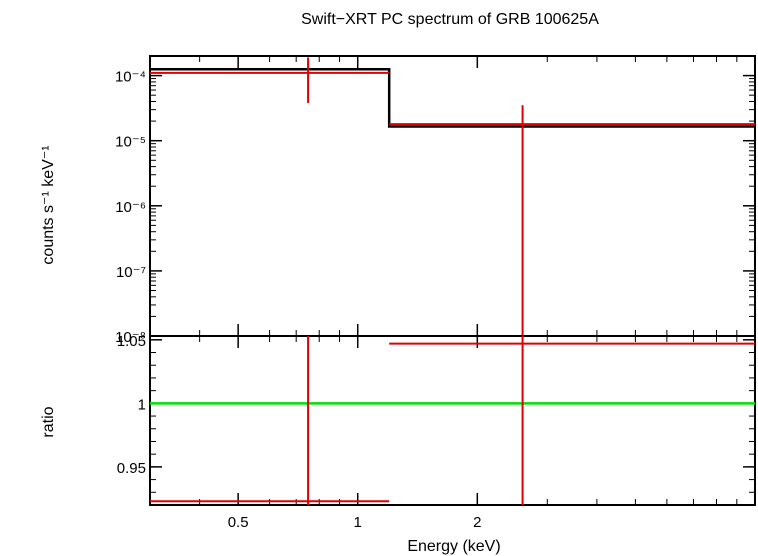 The height and width of the screenshot is (556, 758). I want to click on x-axis-label: Energy (keV), so click(453, 546).